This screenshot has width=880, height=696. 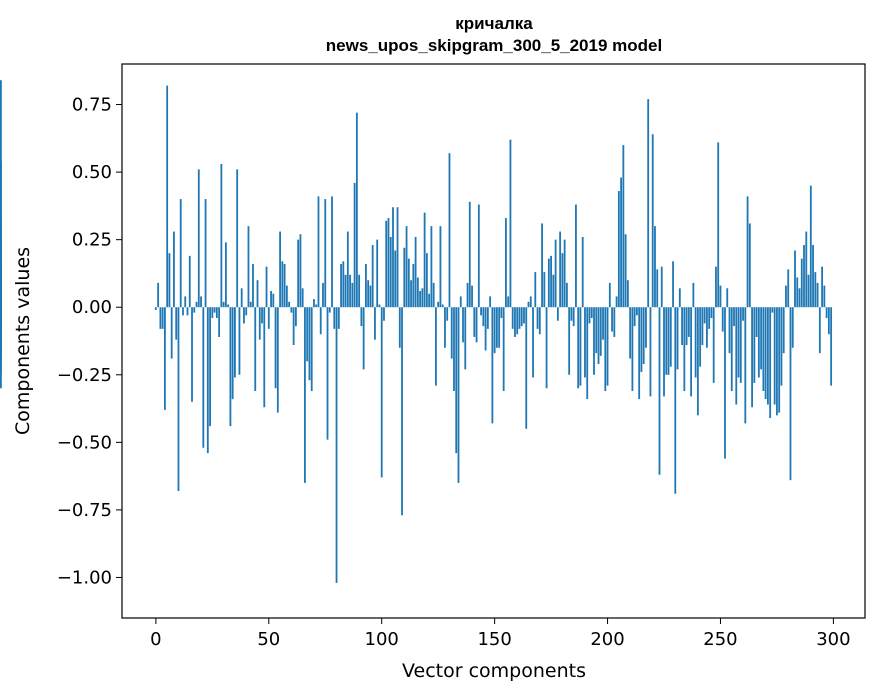 What do you see at coordinates (494, 639) in the screenshot?
I see `x-tick-label: 150` at bounding box center [494, 639].